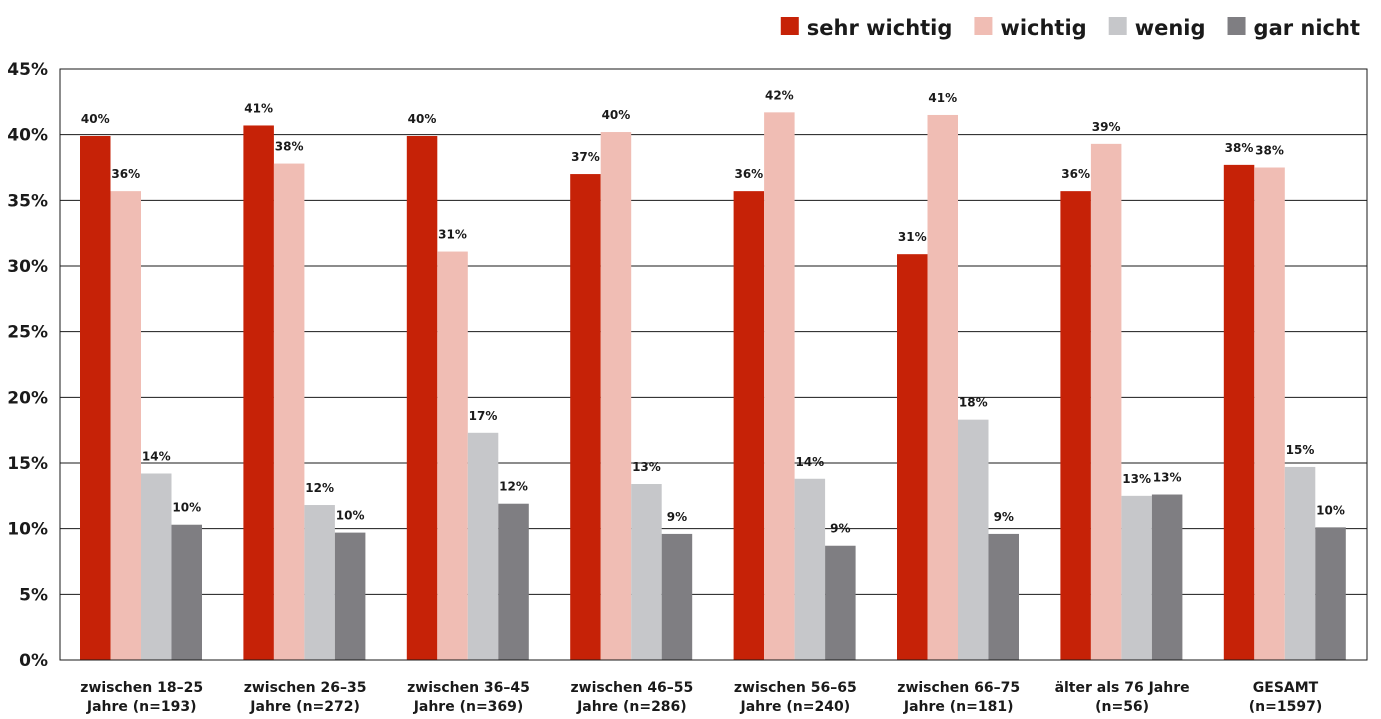 Image resolution: width=1381 pixels, height=719 pixels. What do you see at coordinates (27, 464) in the screenshot?
I see `y-tick-label: 15%` at bounding box center [27, 464].